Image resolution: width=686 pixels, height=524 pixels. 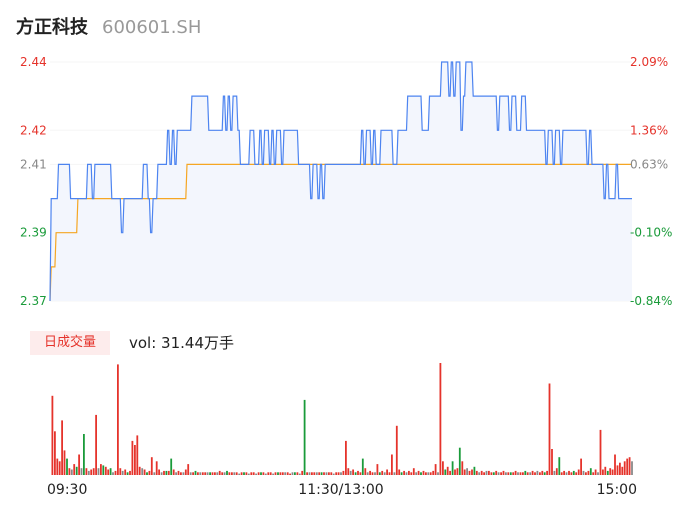 What do you see at coordinates (67, 490) in the screenshot?
I see `time-tick-label: 09:30` at bounding box center [67, 490].